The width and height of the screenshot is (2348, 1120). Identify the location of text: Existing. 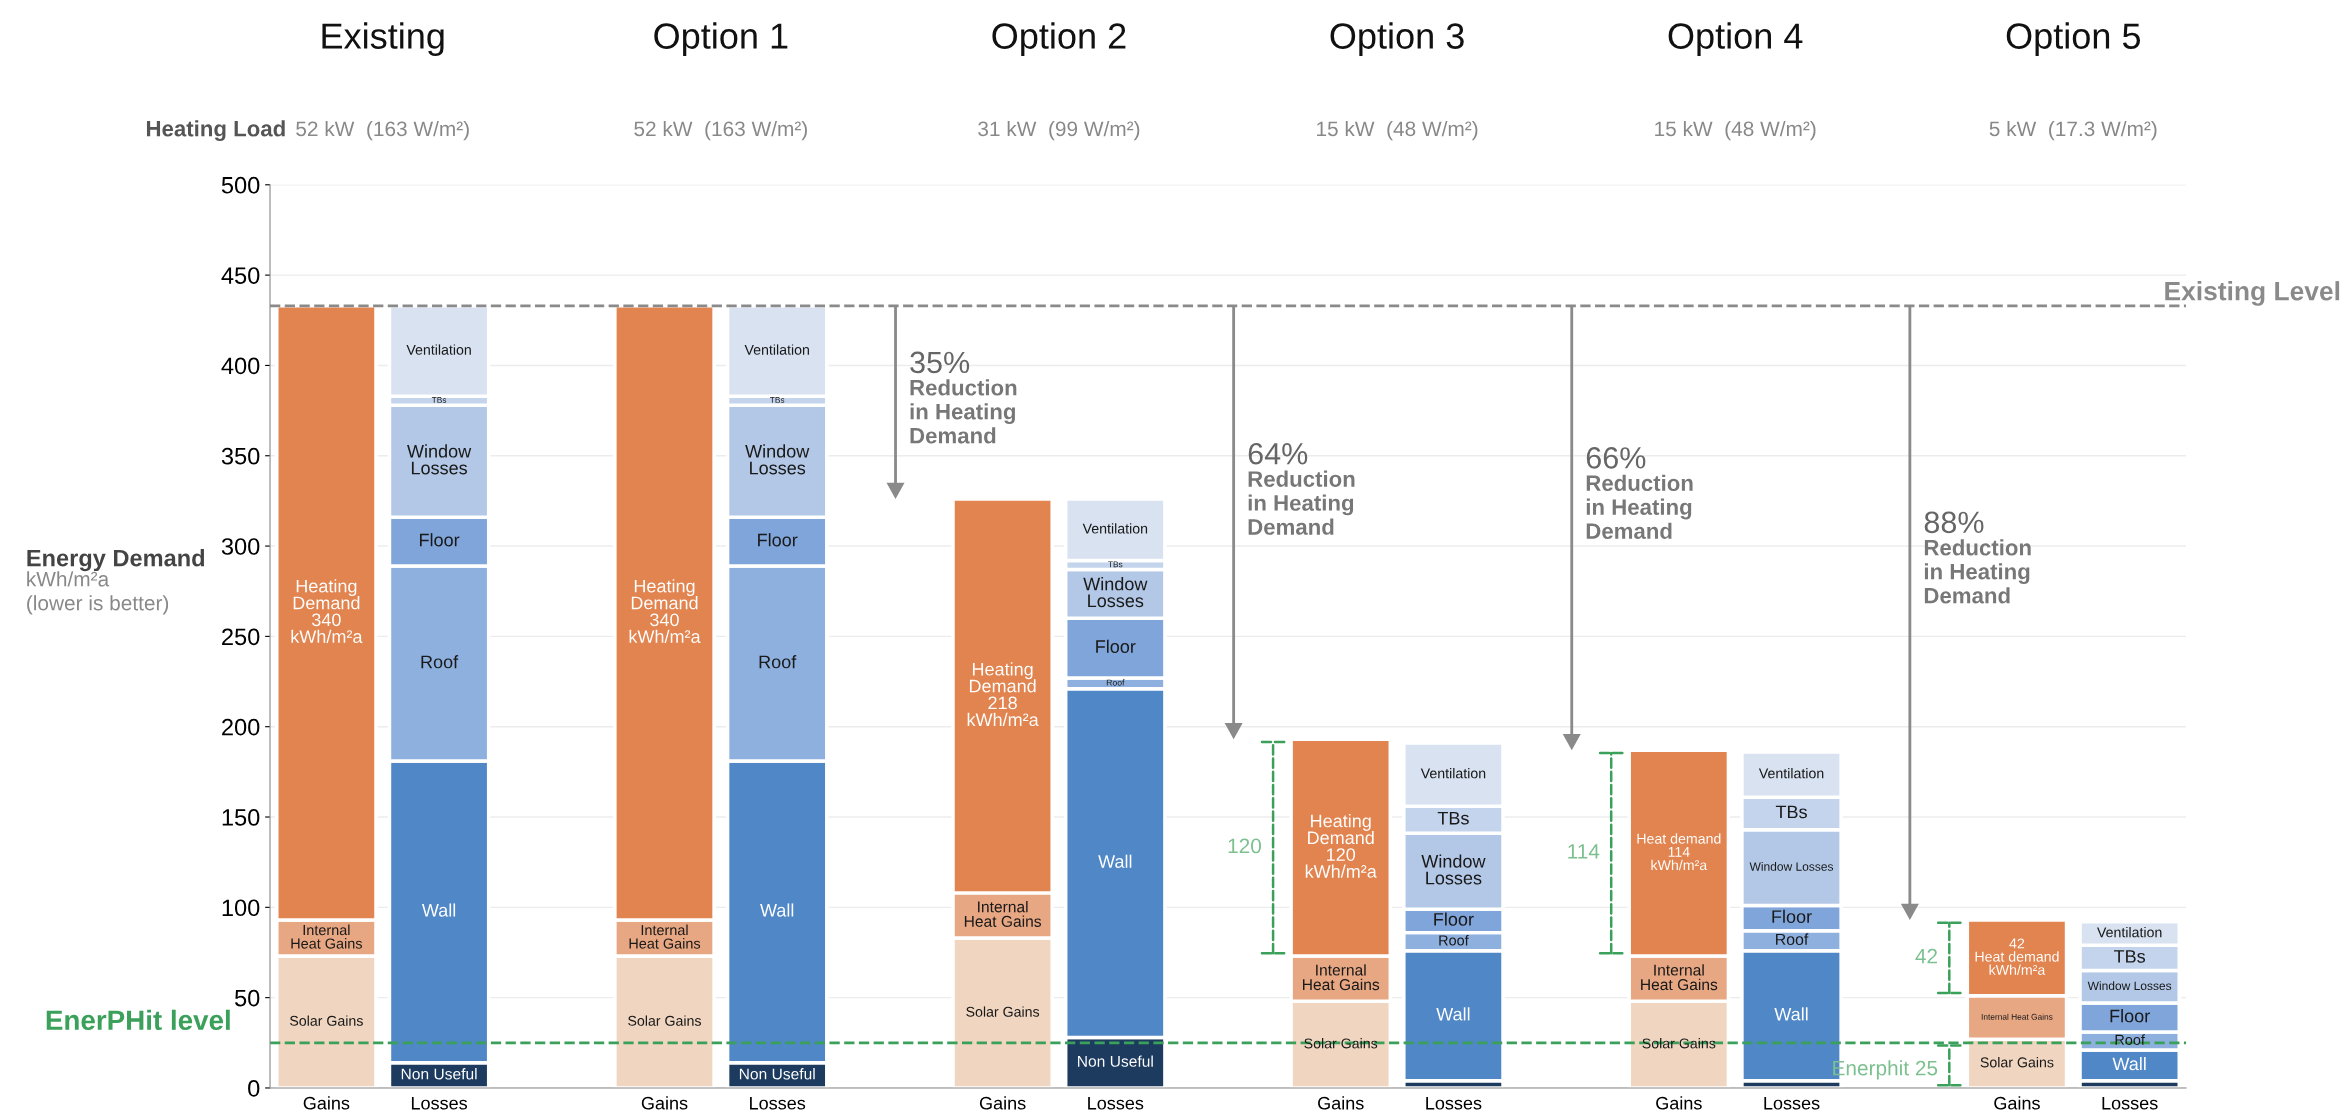
(383, 39).